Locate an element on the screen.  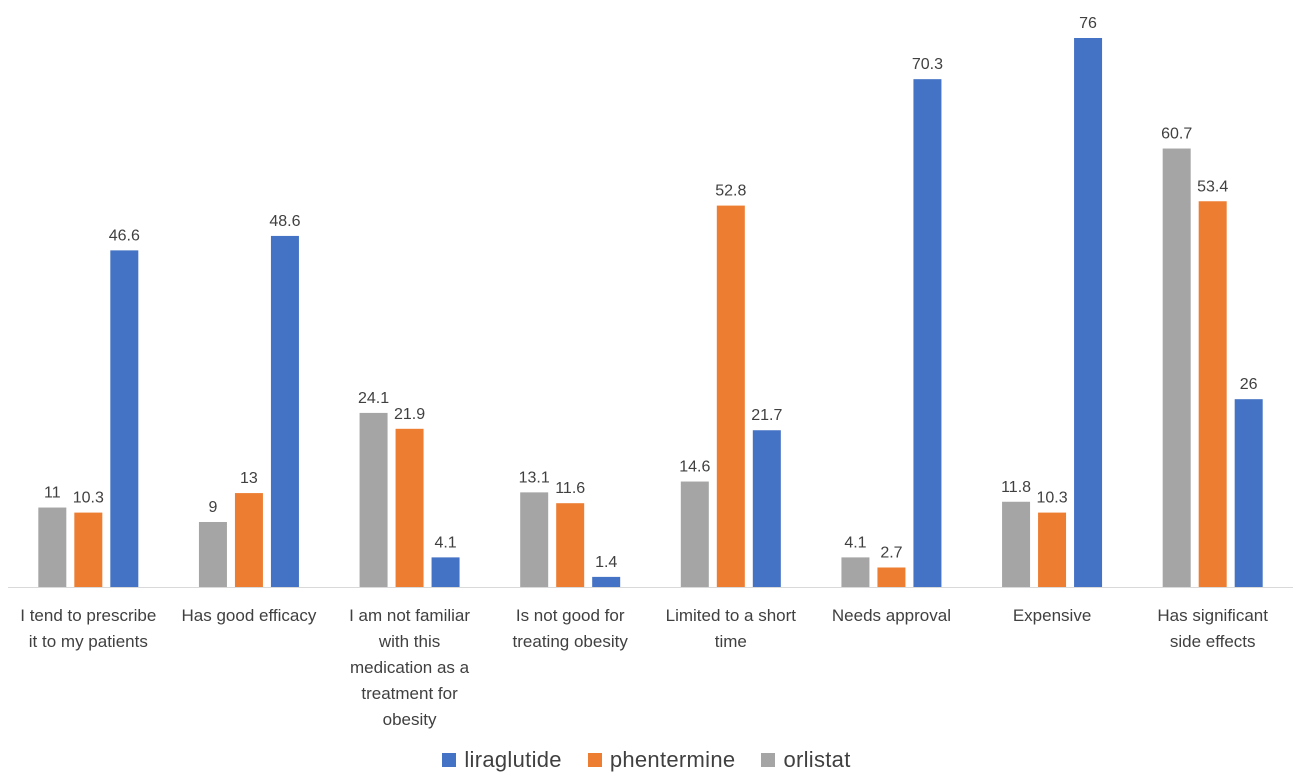
category-label-5-line-2: time is located at coordinates (731, 641).